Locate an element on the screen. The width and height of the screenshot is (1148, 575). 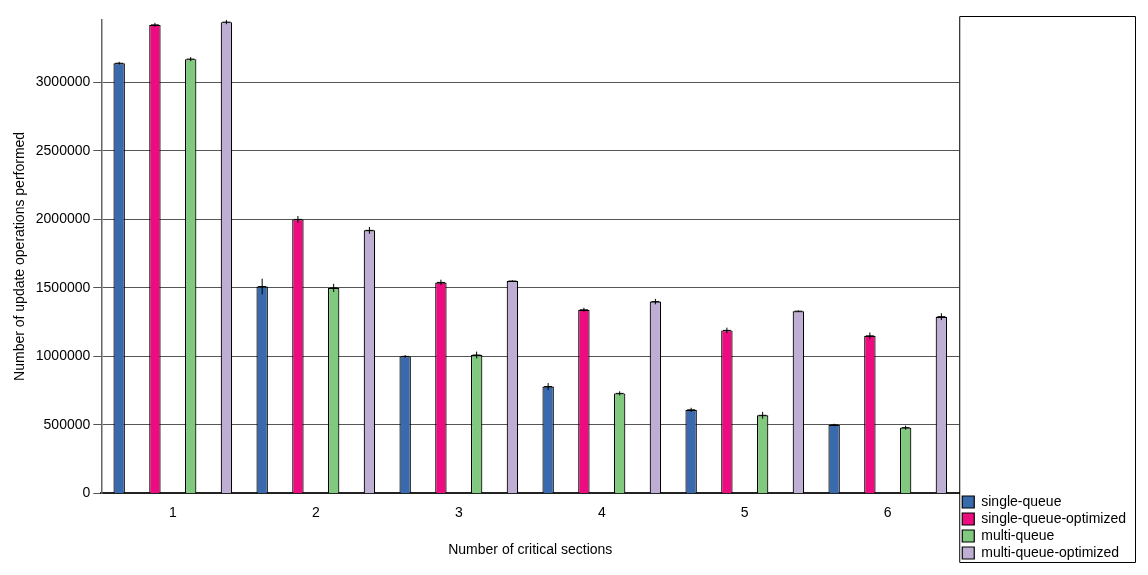
x-axis-title: Number of critical sections is located at coordinates (530, 549).